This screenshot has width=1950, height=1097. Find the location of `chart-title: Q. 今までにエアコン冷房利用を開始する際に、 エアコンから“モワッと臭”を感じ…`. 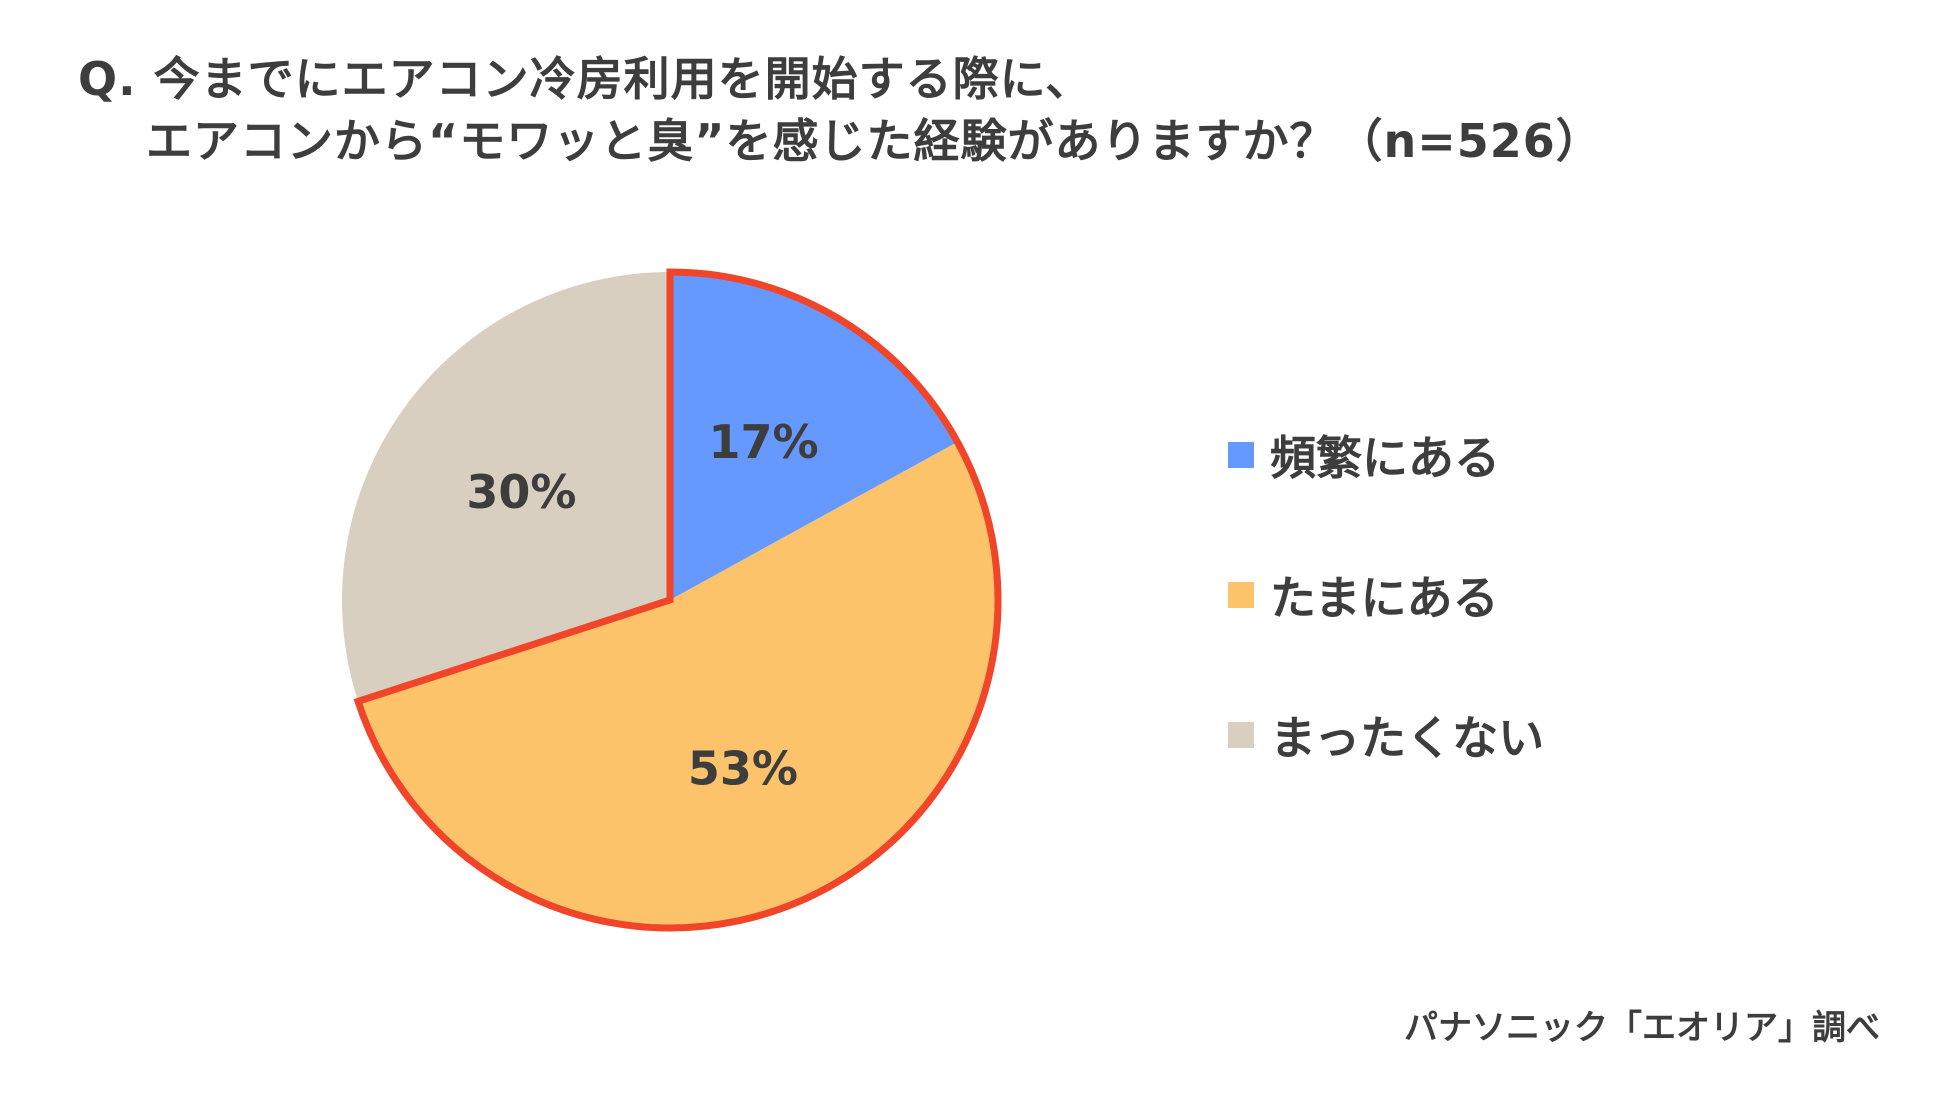

chart-title: Q. 今までにエアコン冷房利用を開始する際に、 エアコンから“モワッと臭”を感じ… is located at coordinates (840, 110).